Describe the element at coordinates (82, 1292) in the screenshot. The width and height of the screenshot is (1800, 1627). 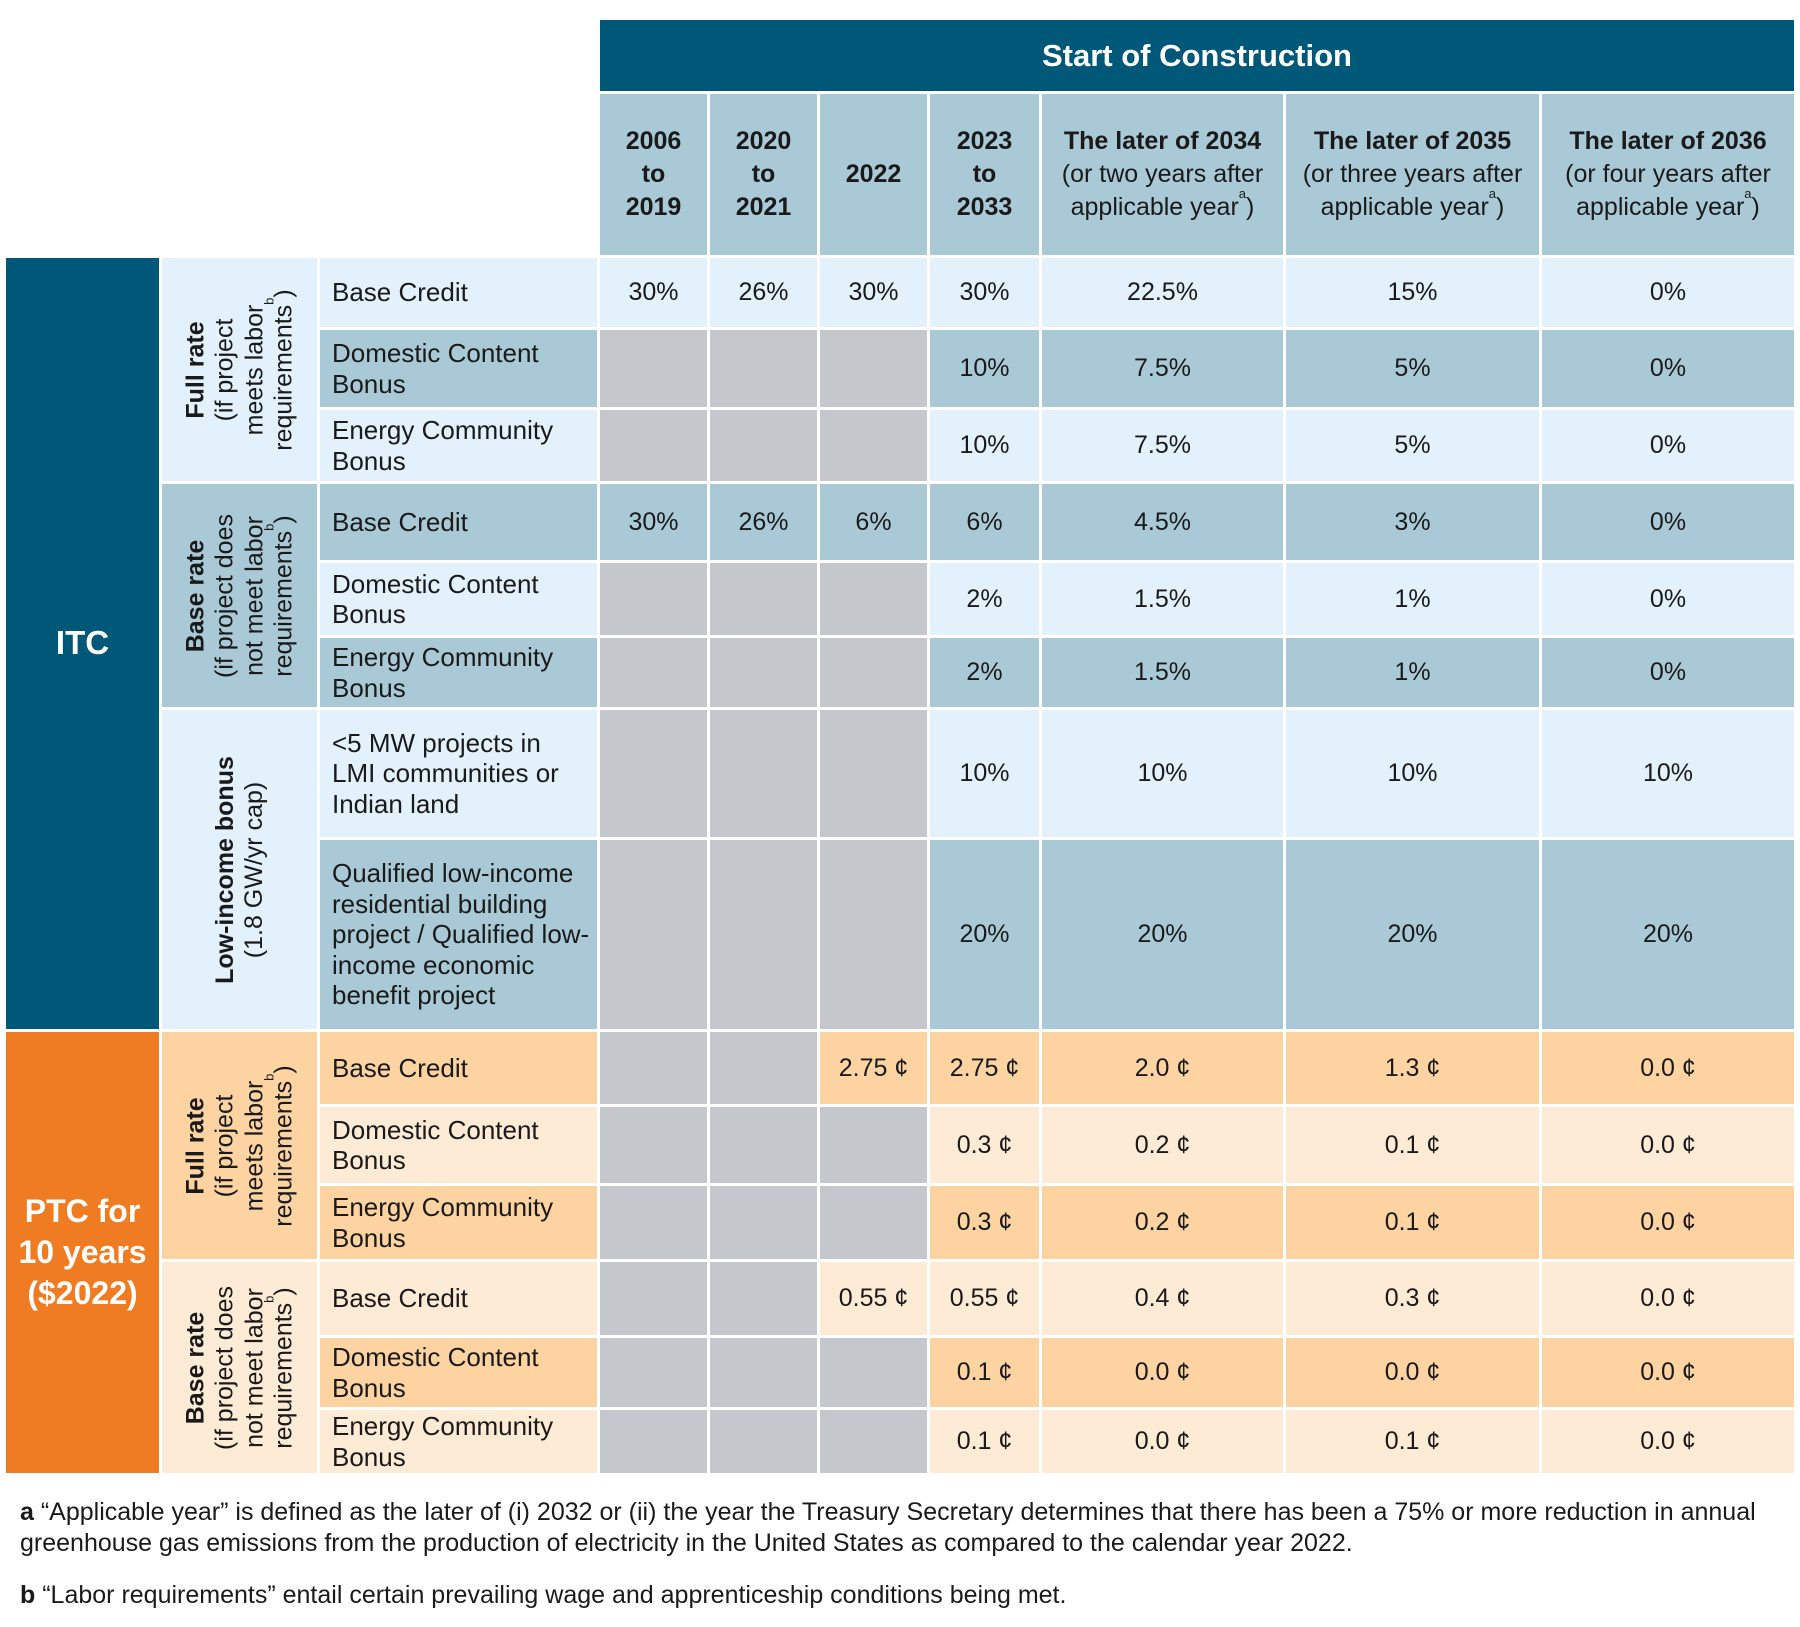
I see `section-label-line: ($2022)` at that location.